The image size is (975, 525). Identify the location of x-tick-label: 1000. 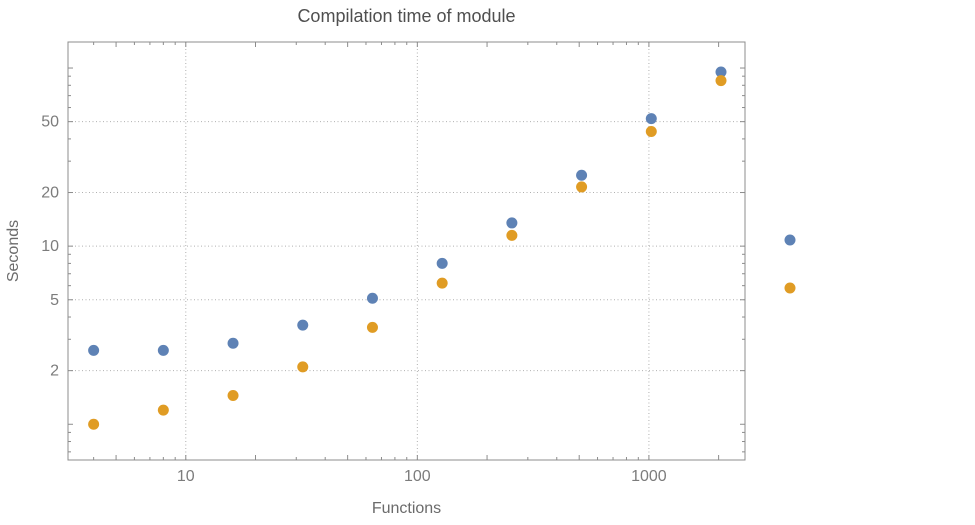
(649, 476).